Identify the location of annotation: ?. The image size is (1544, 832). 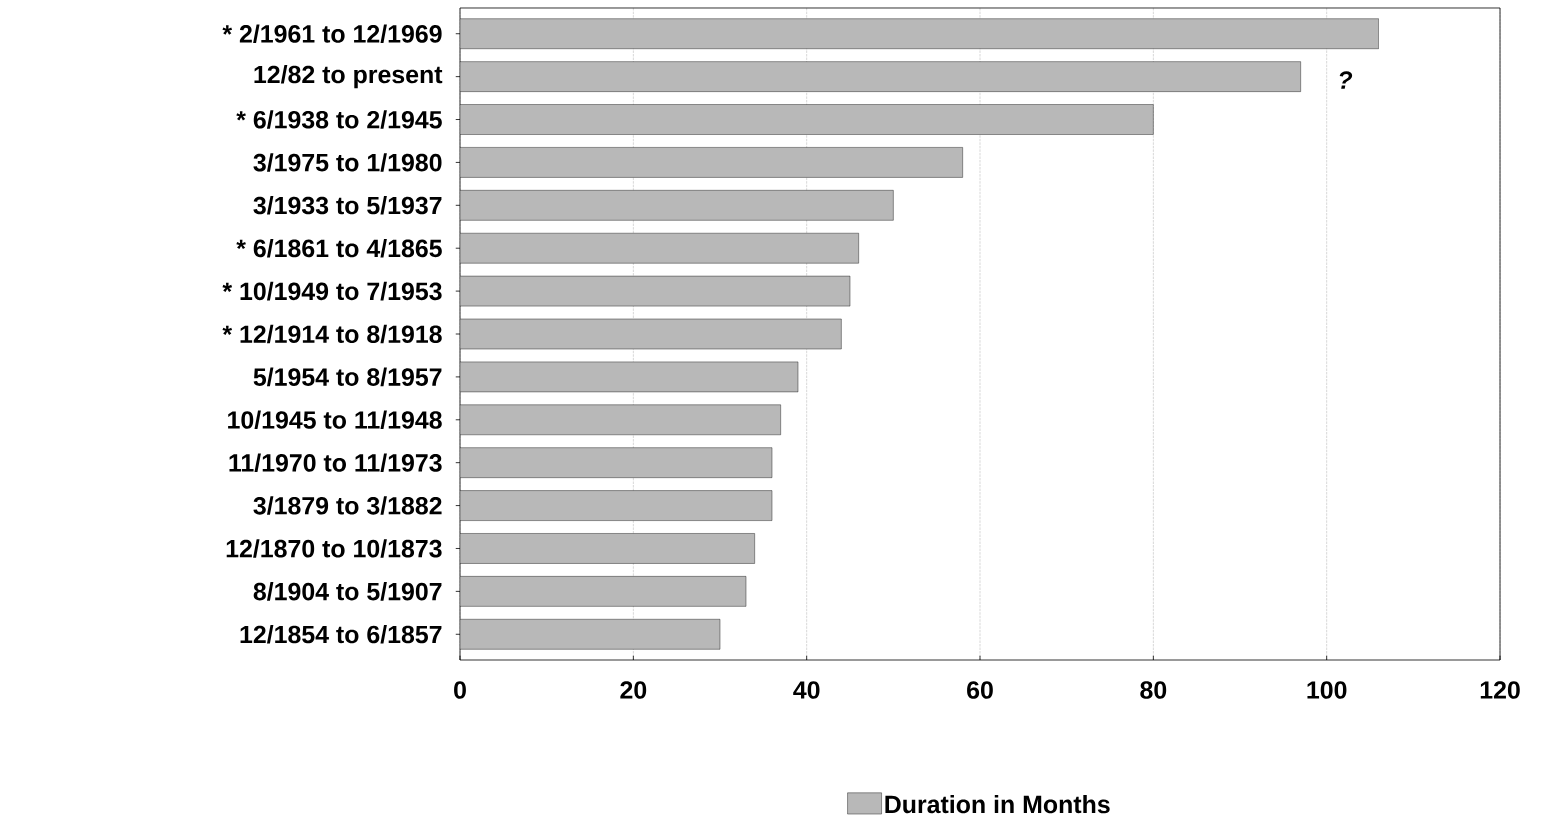
(1346, 80).